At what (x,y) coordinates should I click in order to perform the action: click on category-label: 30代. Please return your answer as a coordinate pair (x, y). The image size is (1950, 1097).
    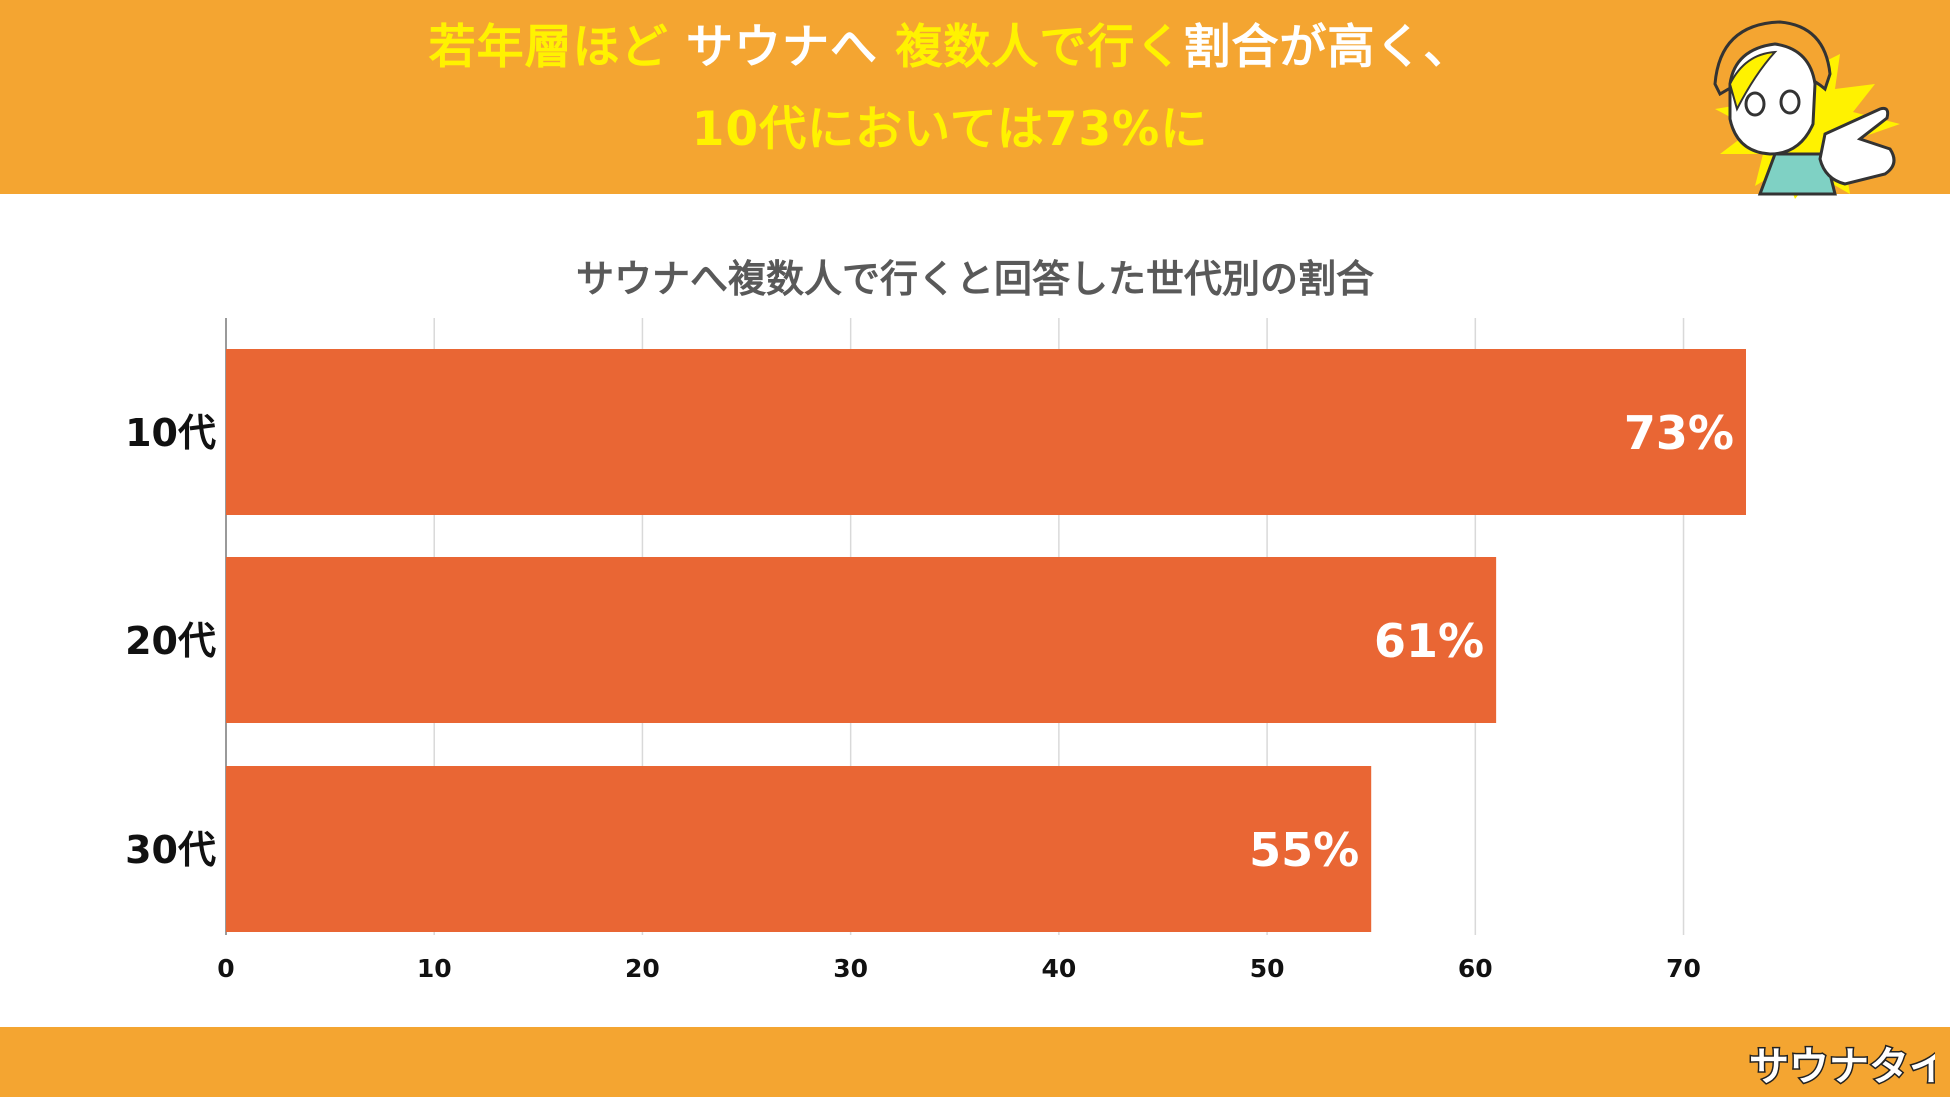
    Looking at the image, I should click on (170, 850).